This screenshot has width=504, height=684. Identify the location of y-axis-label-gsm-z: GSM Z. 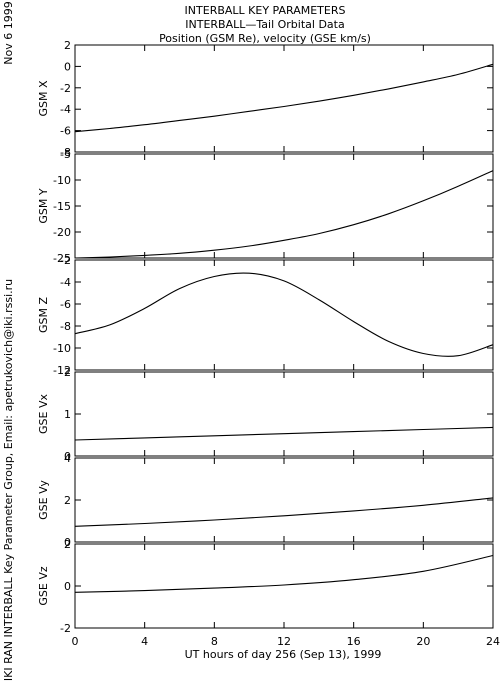
(43, 315).